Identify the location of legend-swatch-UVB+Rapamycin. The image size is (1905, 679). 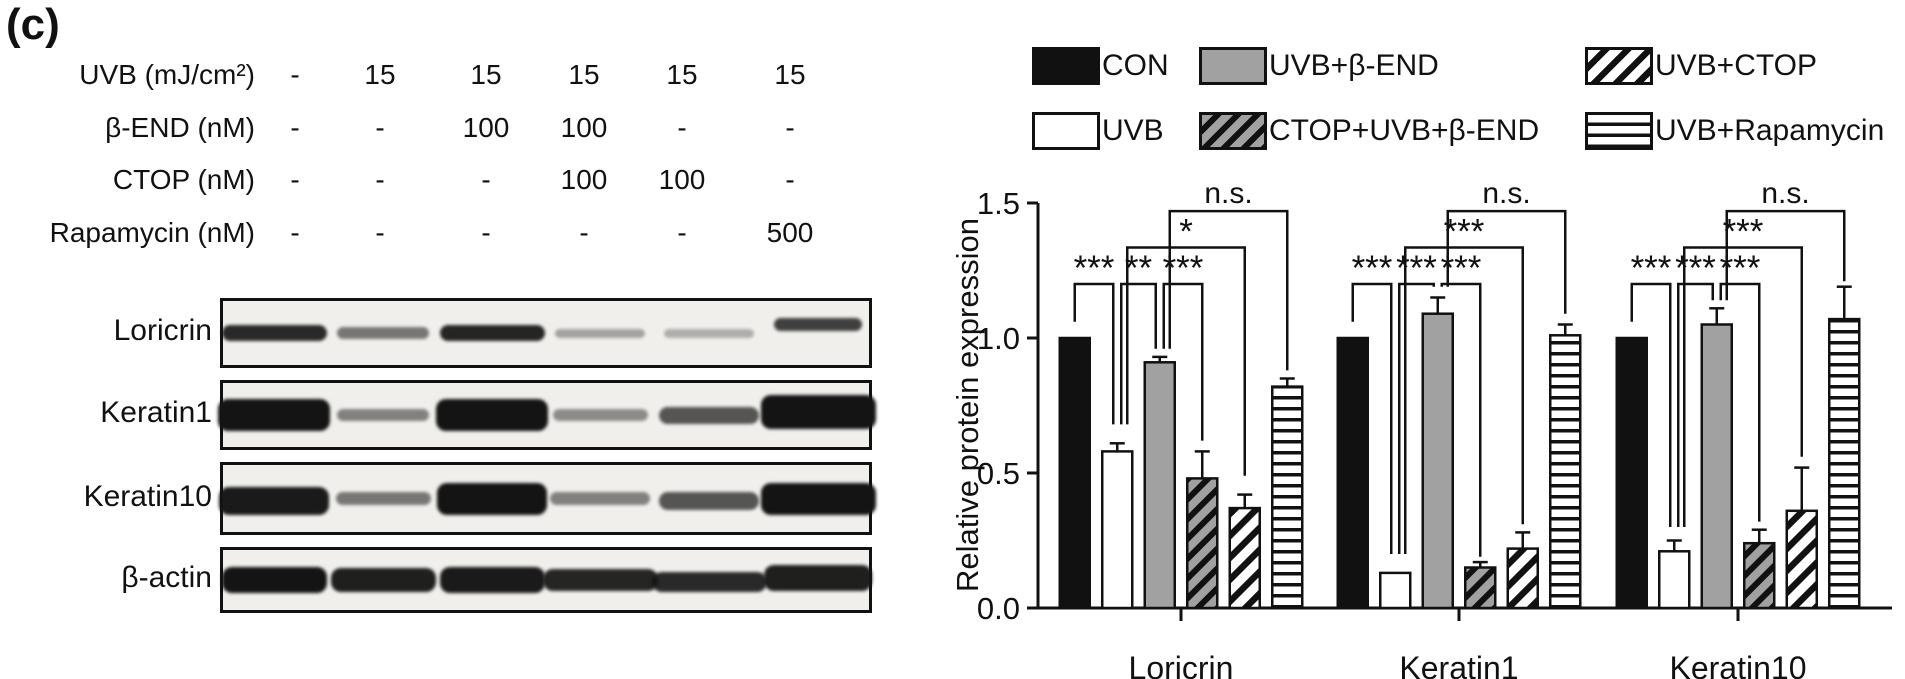
(1619, 131).